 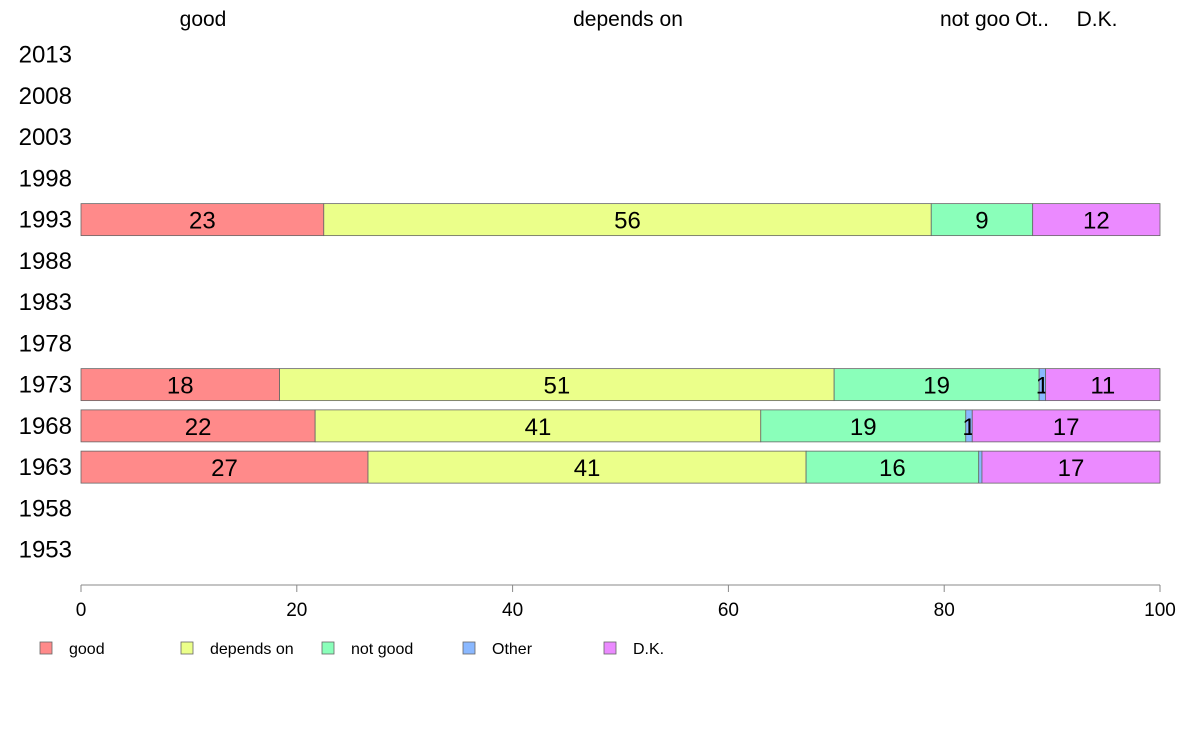 I want to click on legend-swatch-other, so click(x=469, y=648).